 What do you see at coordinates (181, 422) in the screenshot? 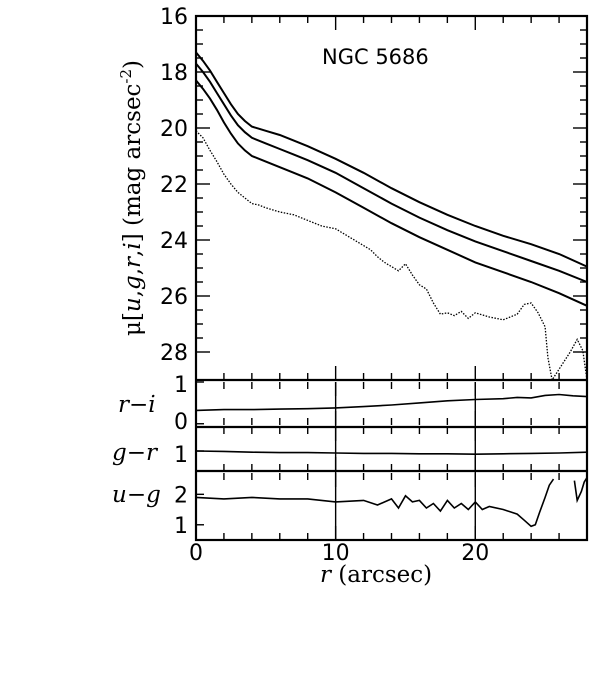
I see `y-tick-label-r-i: 0` at bounding box center [181, 422].